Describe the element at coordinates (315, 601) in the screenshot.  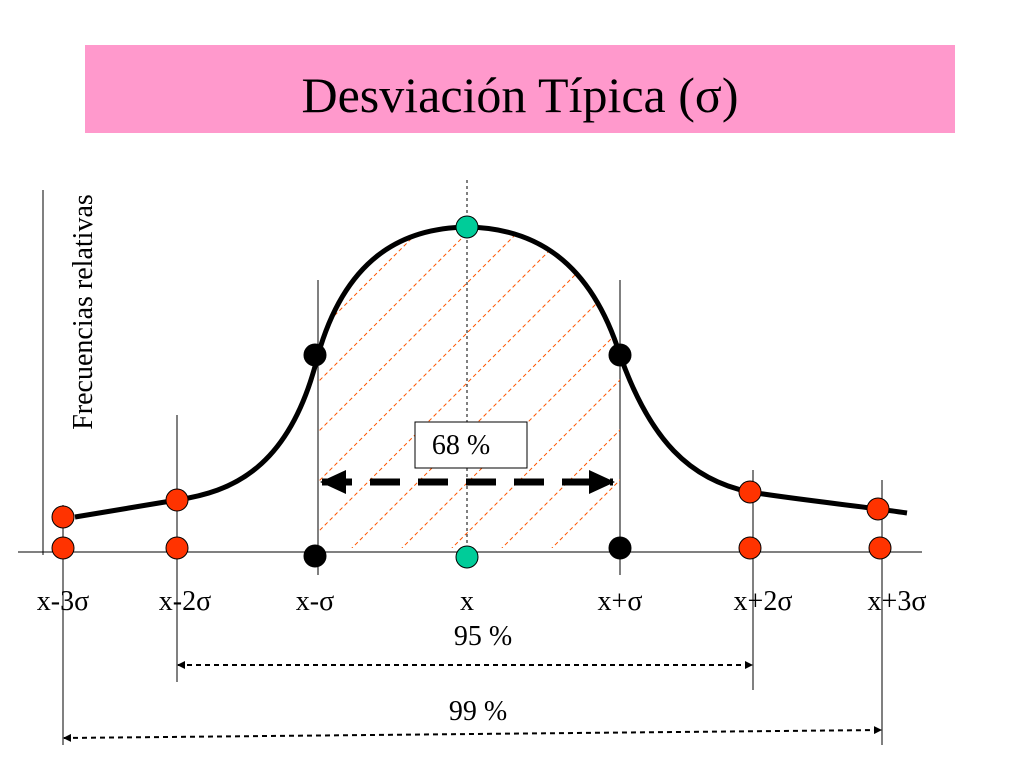
I see `x-label: x-σ` at that location.